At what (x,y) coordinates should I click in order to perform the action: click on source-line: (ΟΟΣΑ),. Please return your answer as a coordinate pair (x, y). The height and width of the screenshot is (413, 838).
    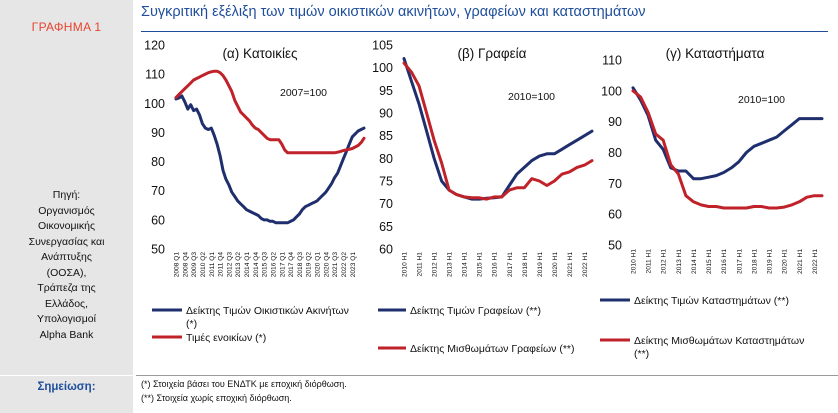
    Looking at the image, I should click on (66, 272).